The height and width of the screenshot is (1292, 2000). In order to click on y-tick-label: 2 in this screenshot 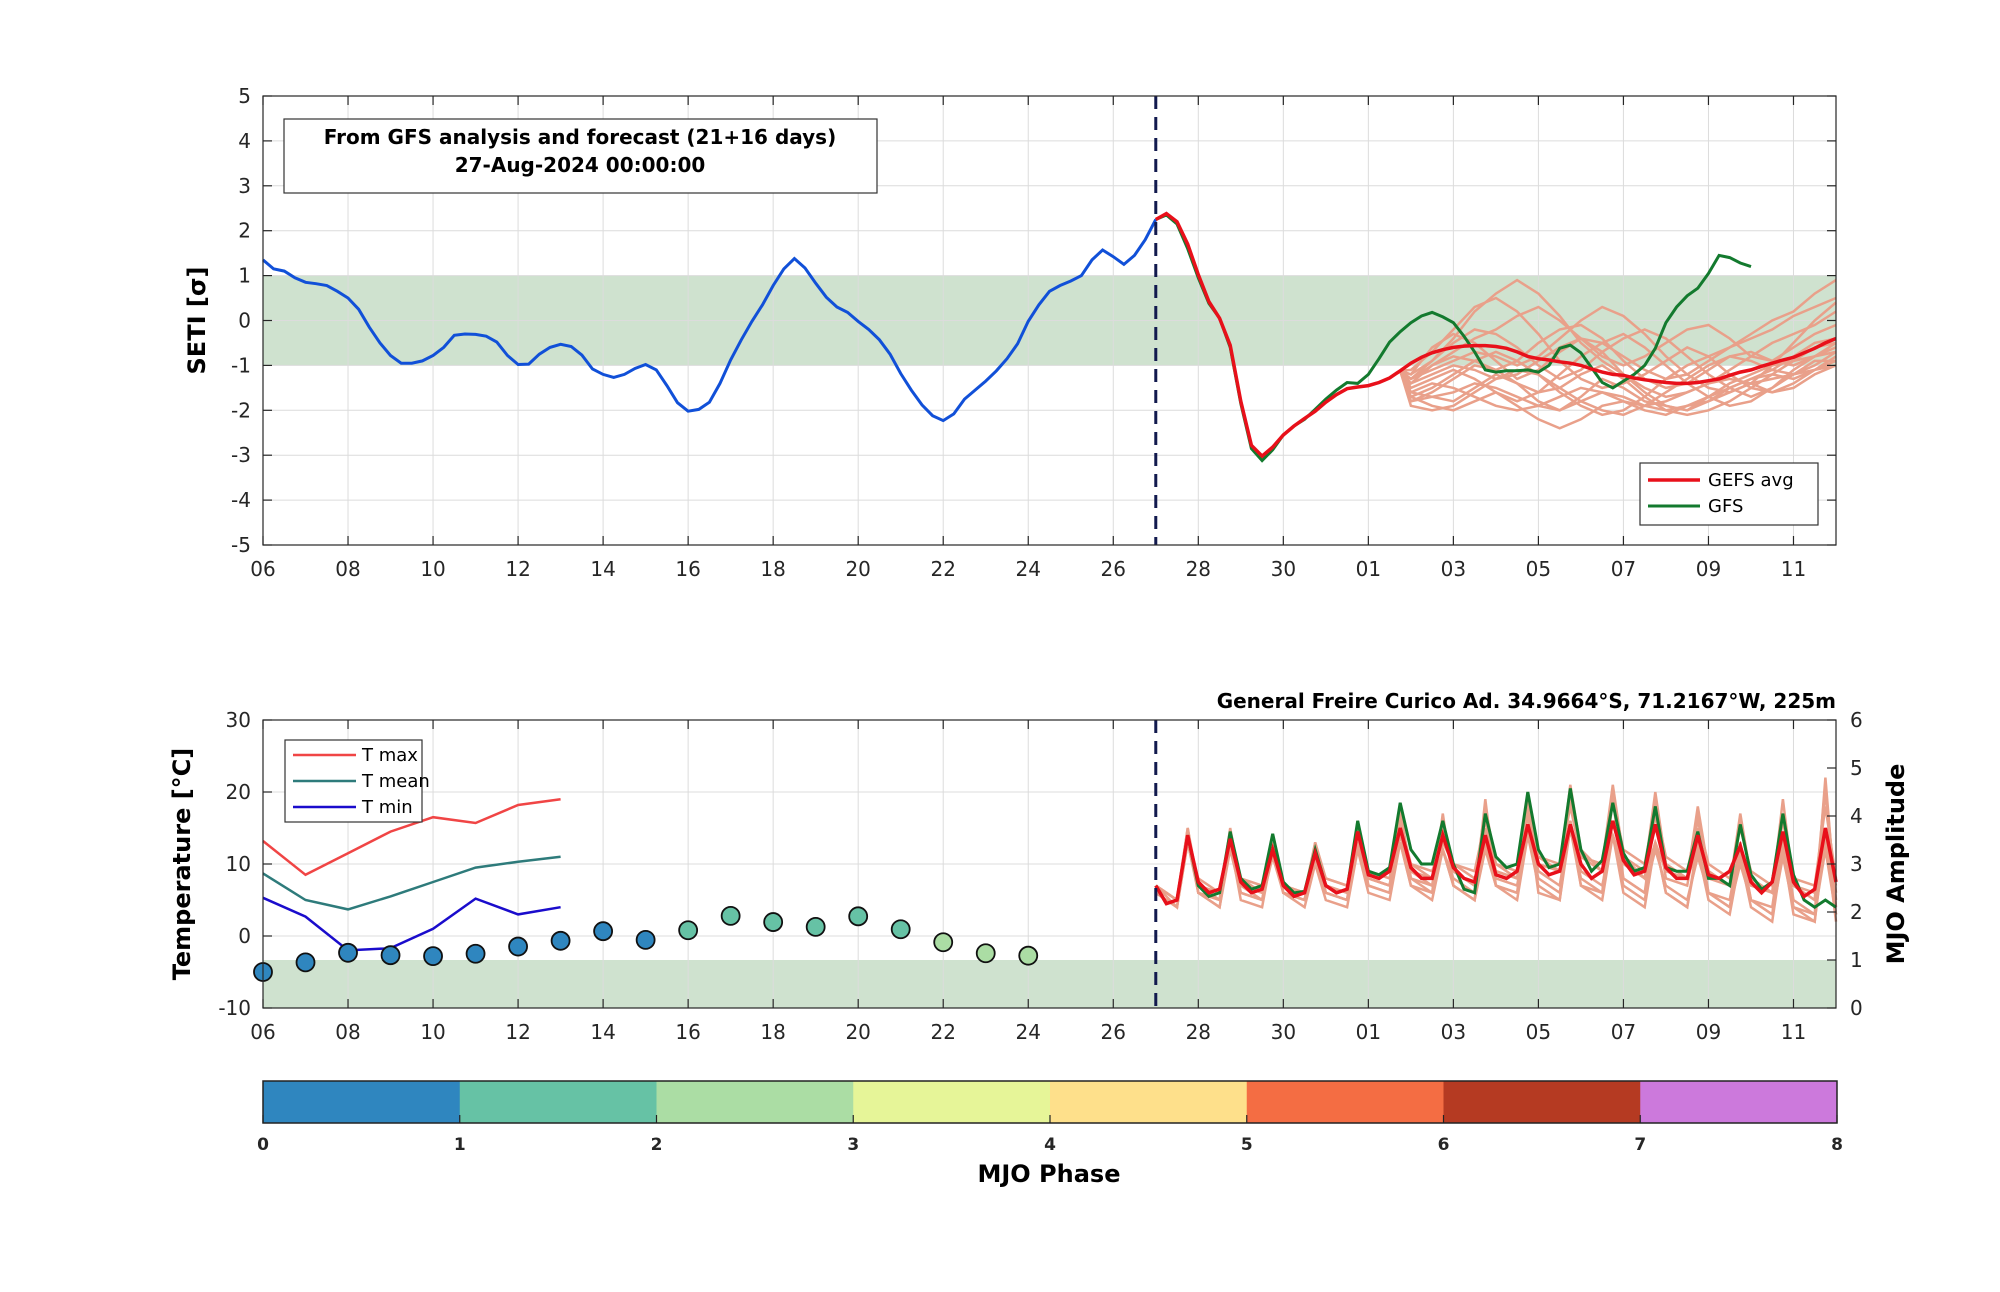, I will do `click(244, 231)`.